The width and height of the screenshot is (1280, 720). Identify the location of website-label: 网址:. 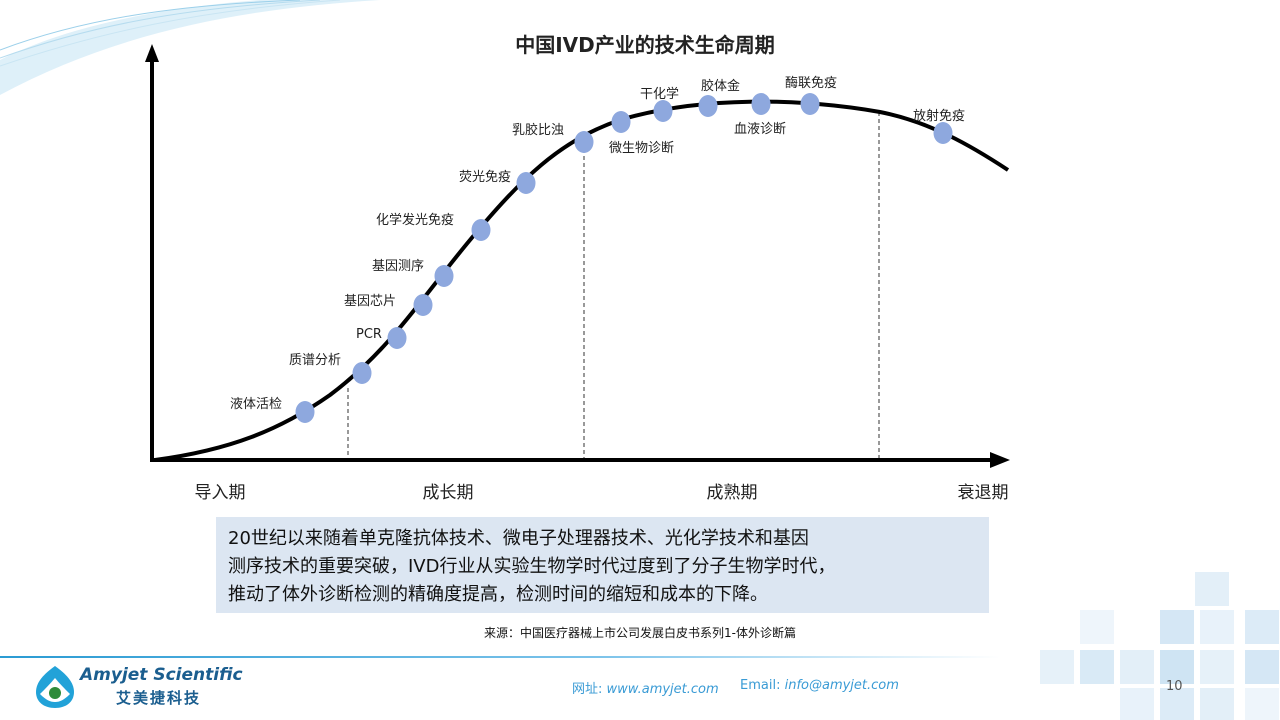
(587, 689).